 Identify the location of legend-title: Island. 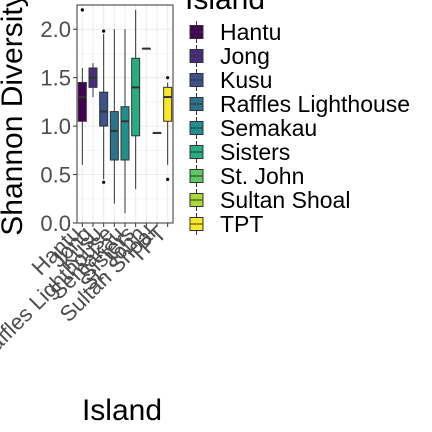
(225, 8).